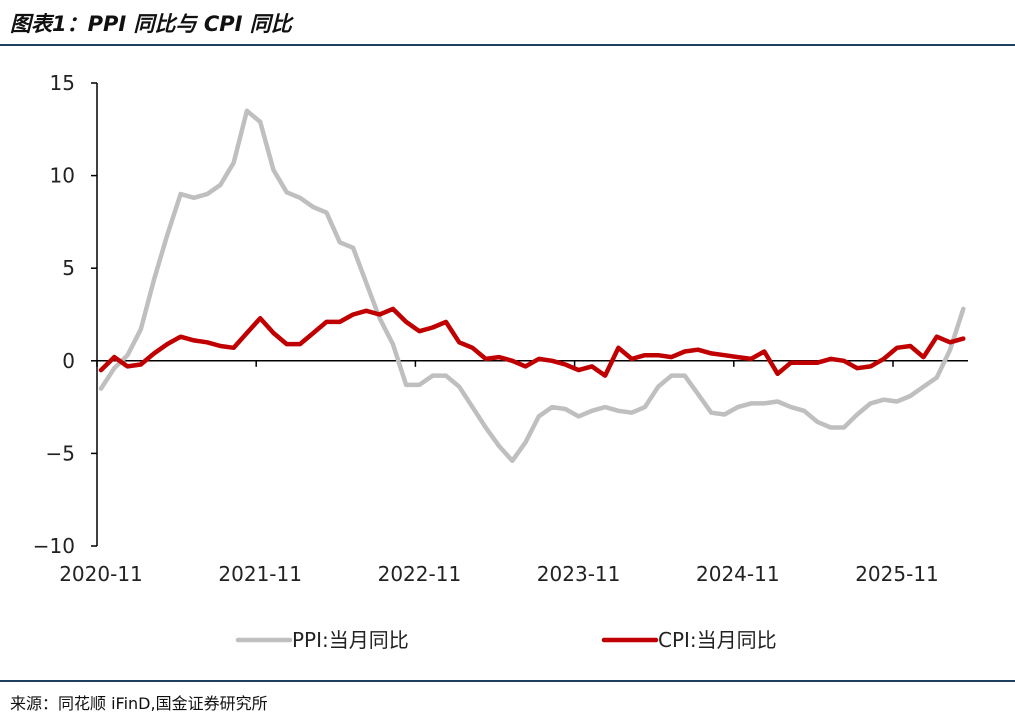  What do you see at coordinates (420, 574) in the screenshot?
I see `x-tick-label: 2022-11` at bounding box center [420, 574].